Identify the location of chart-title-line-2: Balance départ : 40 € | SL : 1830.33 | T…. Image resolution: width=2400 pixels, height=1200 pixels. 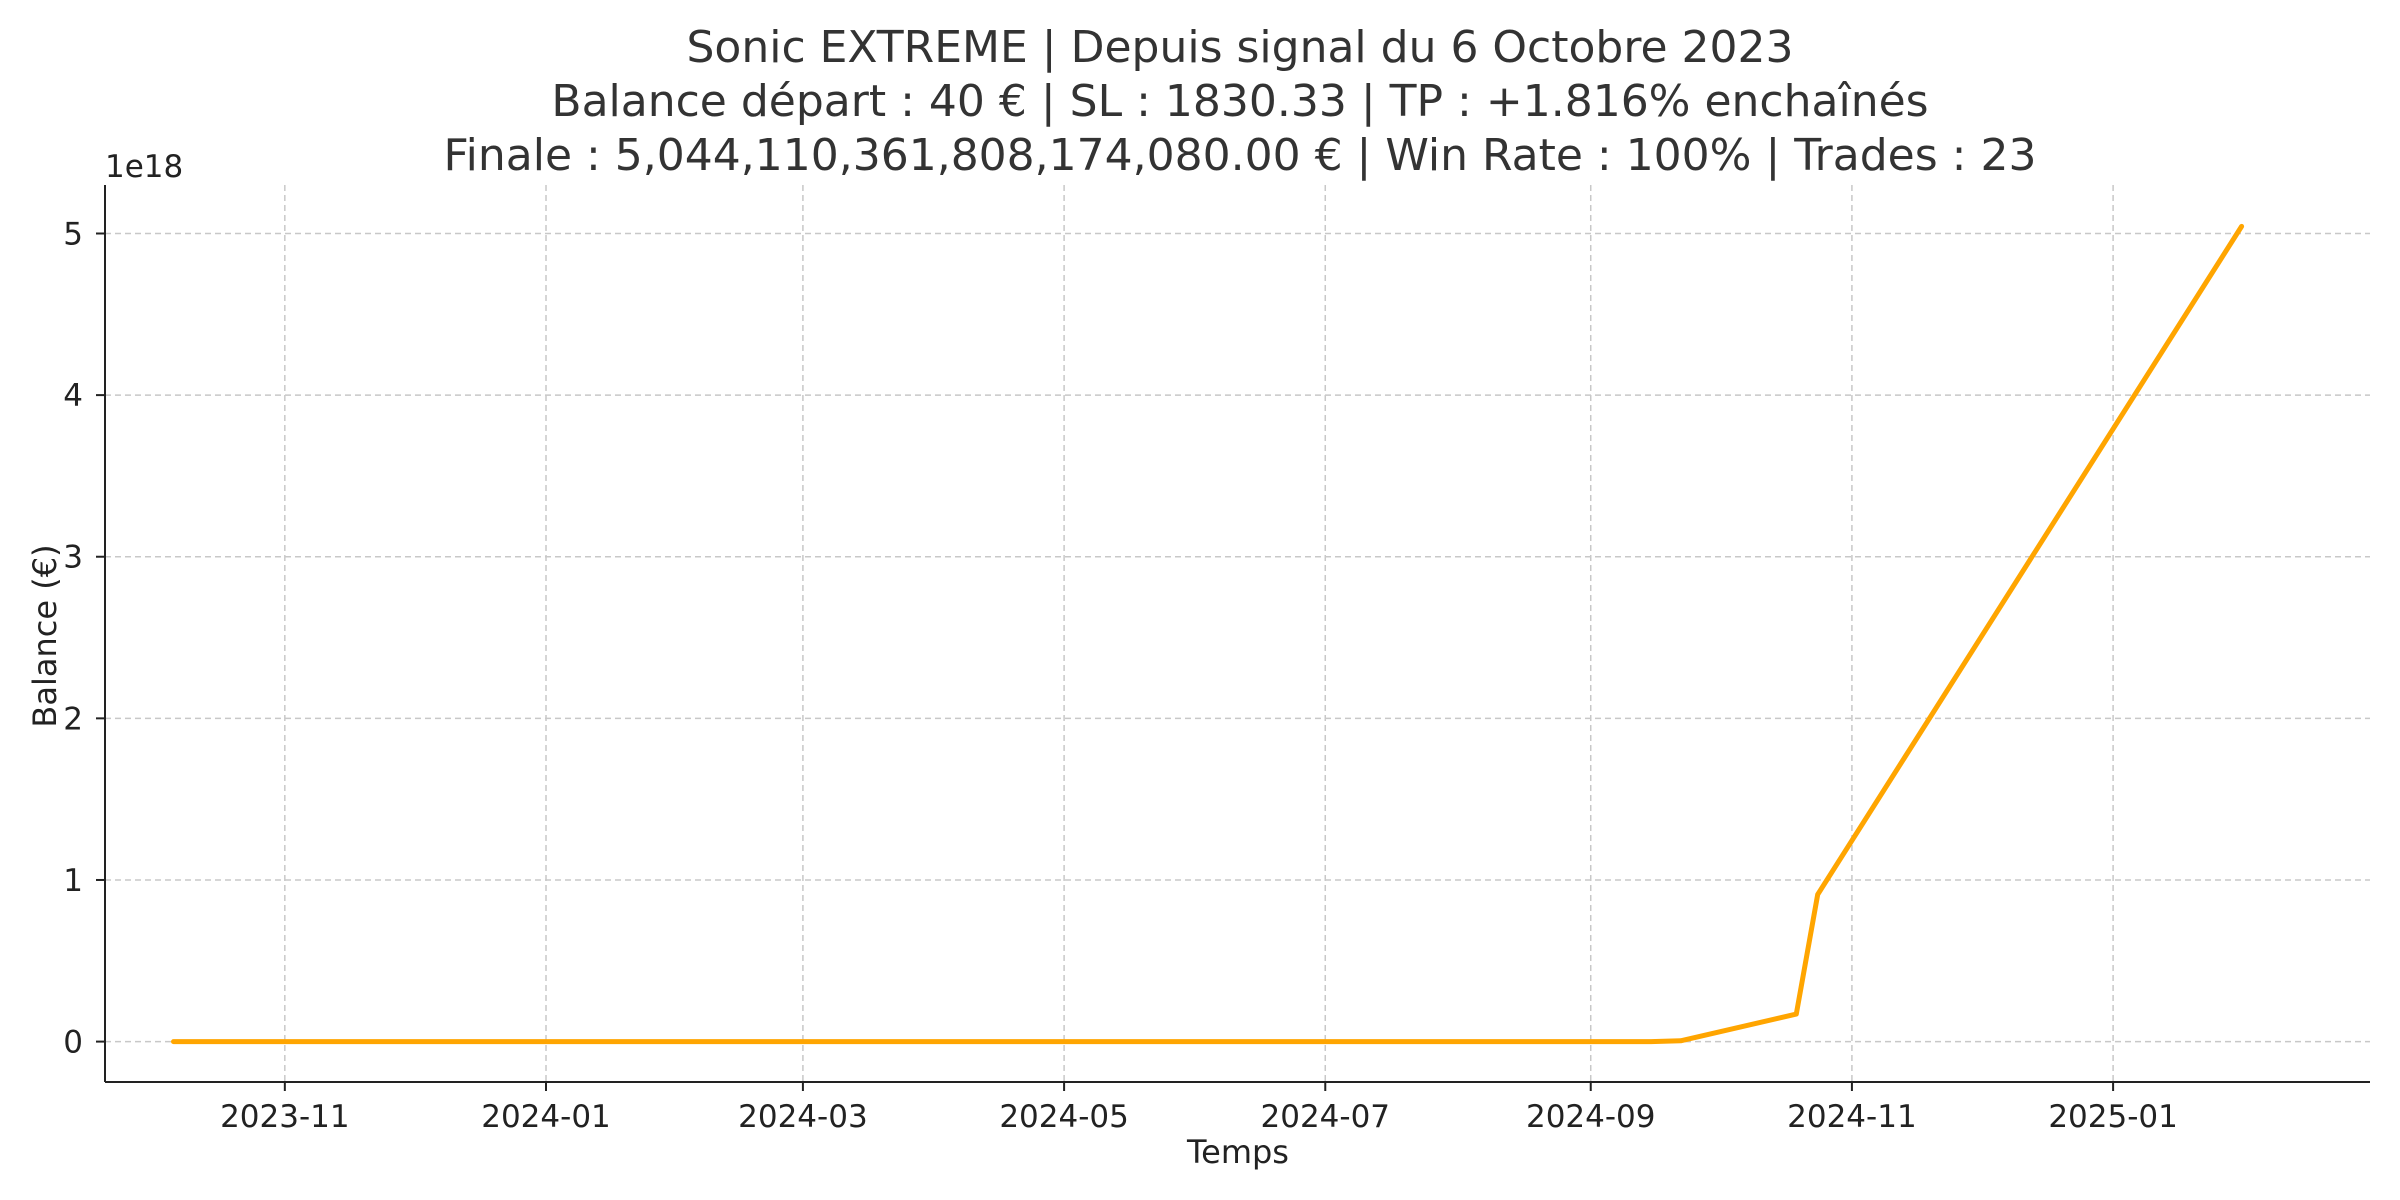
(1239, 101).